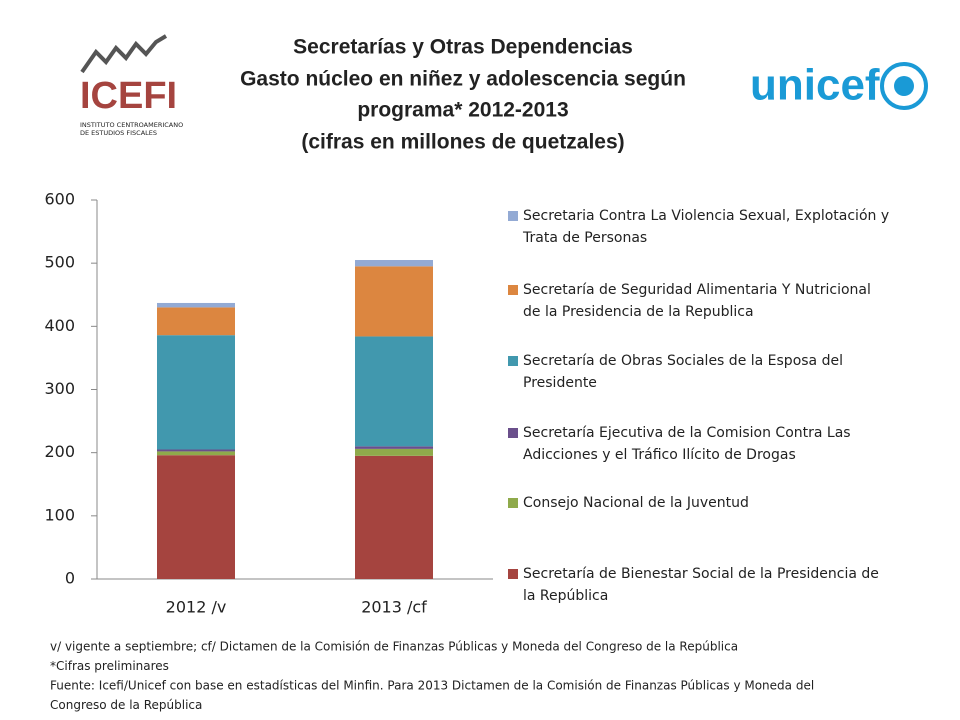  What do you see at coordinates (462, 110) in the screenshot?
I see `chart-title: programa* 2012-2013` at bounding box center [462, 110].